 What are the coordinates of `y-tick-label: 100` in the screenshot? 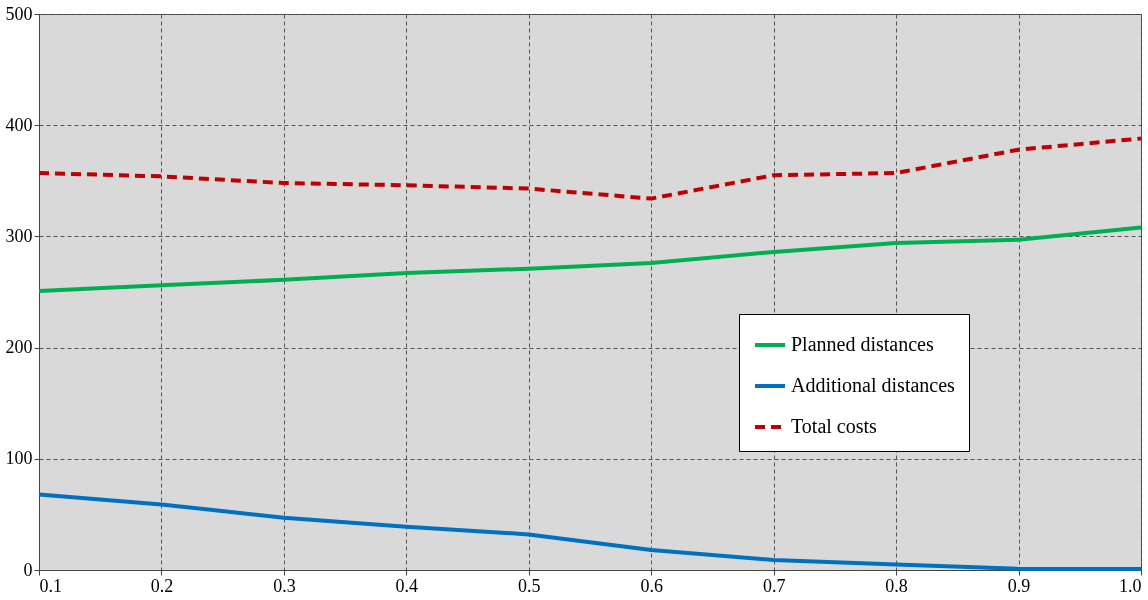 It's located at (19, 458).